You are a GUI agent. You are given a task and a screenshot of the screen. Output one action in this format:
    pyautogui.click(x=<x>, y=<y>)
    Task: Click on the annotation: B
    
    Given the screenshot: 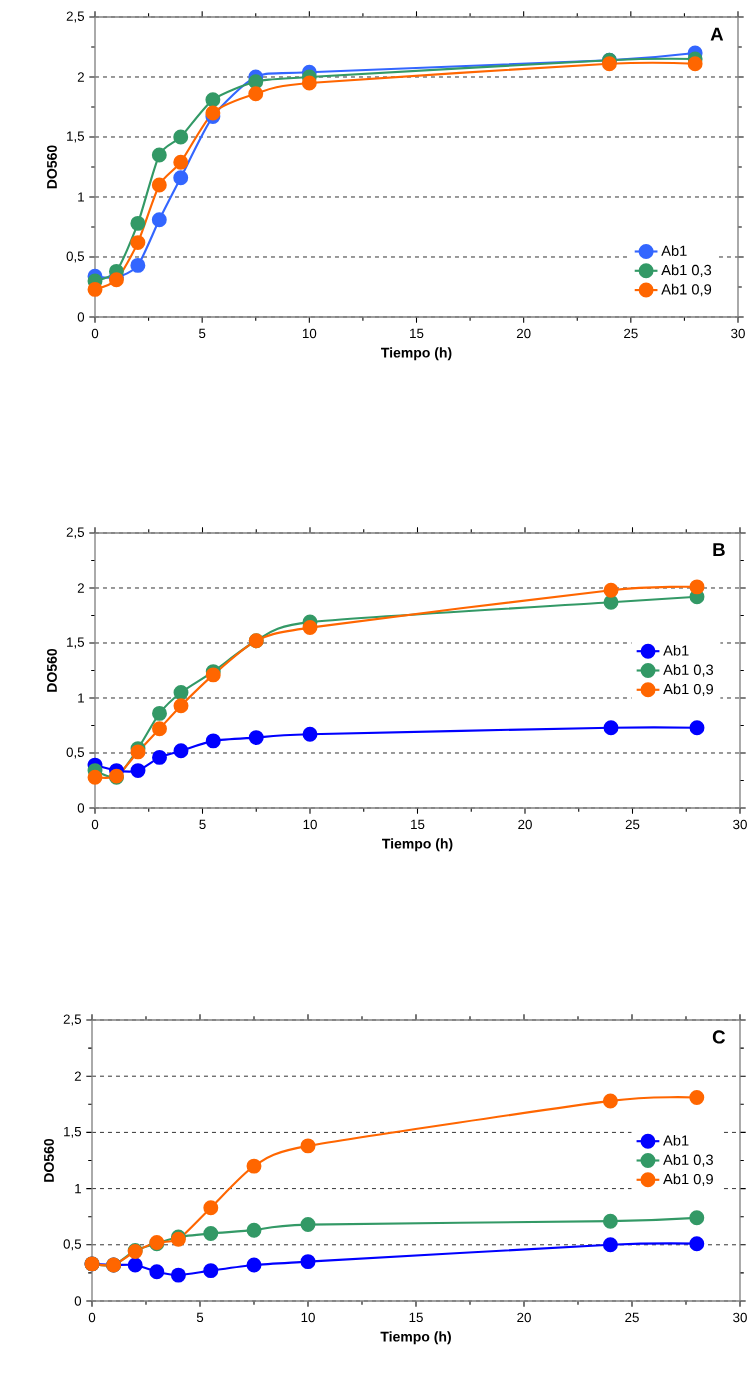 What is the action you would take?
    pyautogui.click(x=719, y=550)
    